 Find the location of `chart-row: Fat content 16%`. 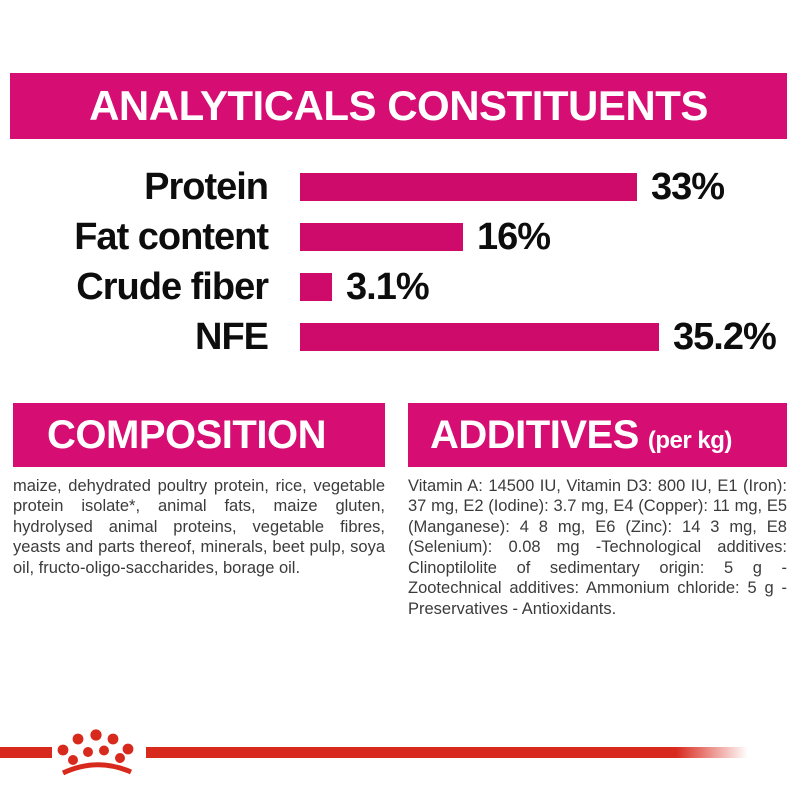

chart-row: Fat content 16% is located at coordinates (400, 237).